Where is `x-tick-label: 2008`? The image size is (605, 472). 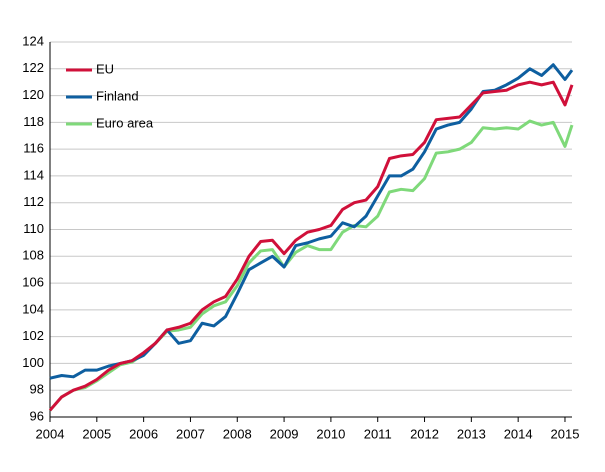 x-tick-label: 2008 is located at coordinates (237, 433).